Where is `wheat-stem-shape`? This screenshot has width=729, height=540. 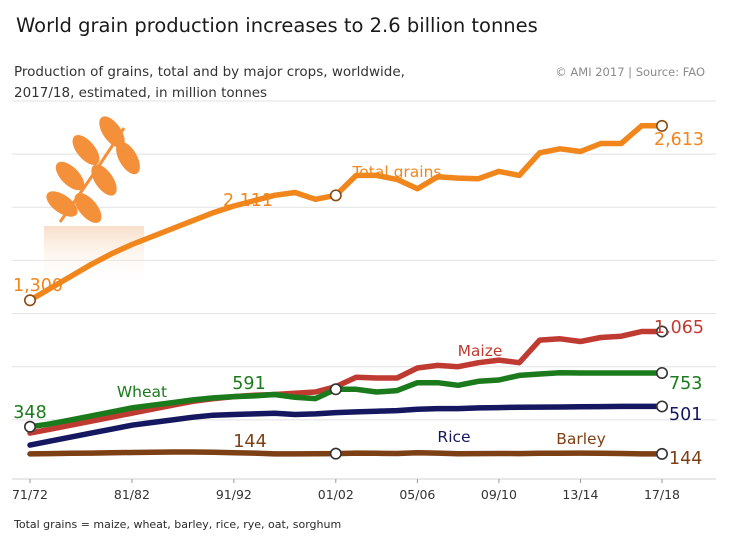
wheat-stem-shape is located at coordinates (92, 175).